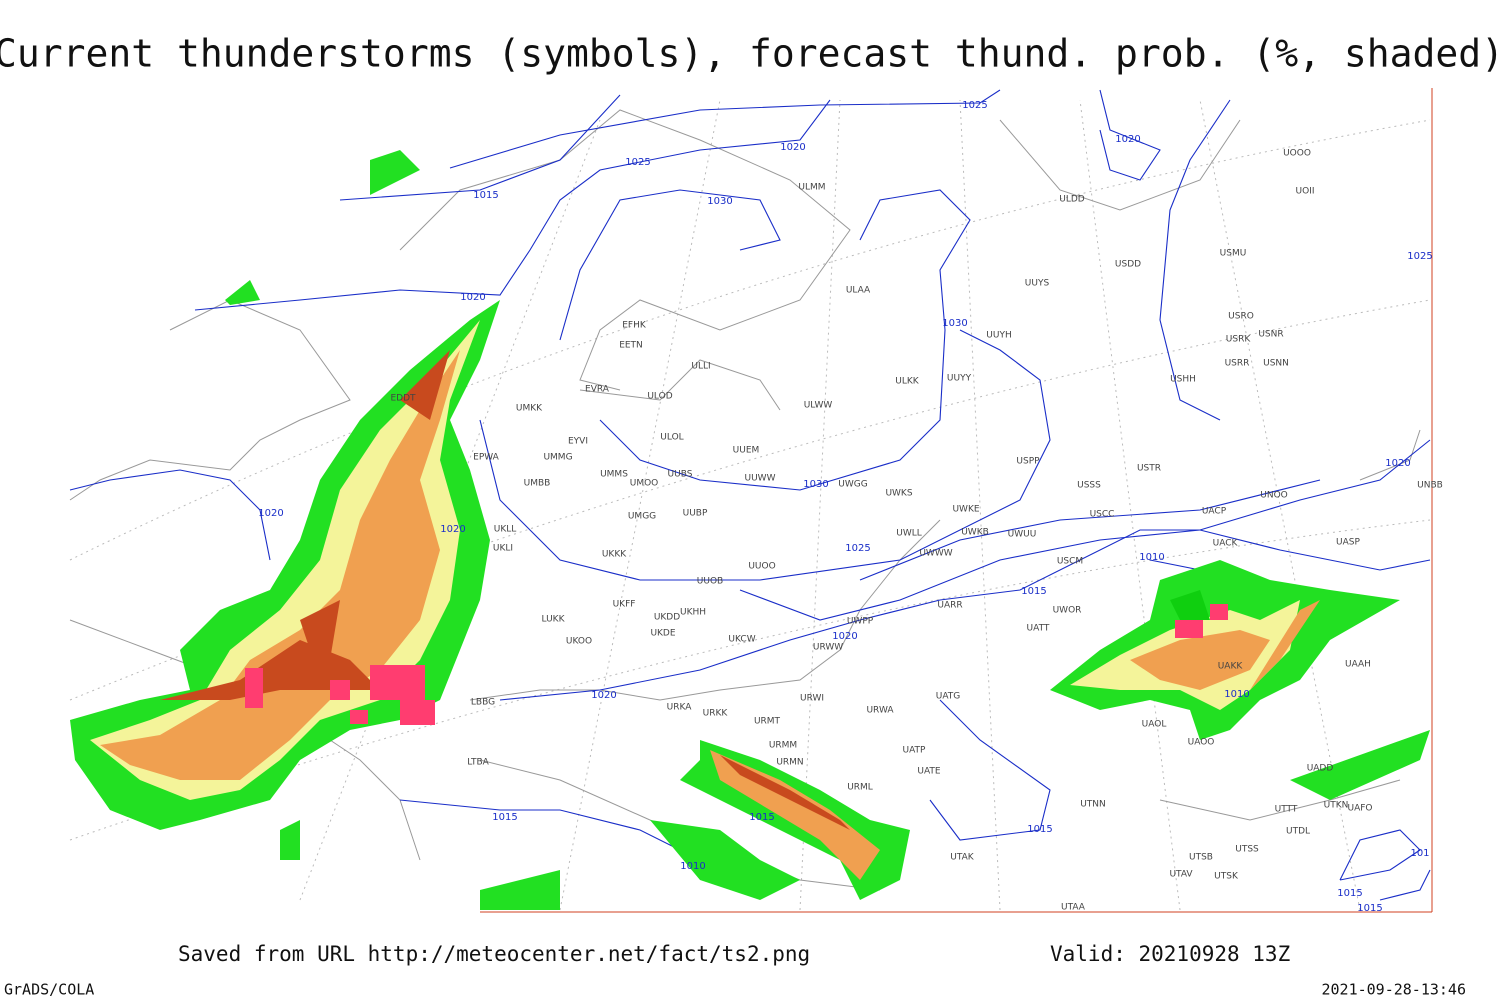 This screenshot has width=1500, height=1000. I want to click on station-code: USMU, so click(1233, 254).